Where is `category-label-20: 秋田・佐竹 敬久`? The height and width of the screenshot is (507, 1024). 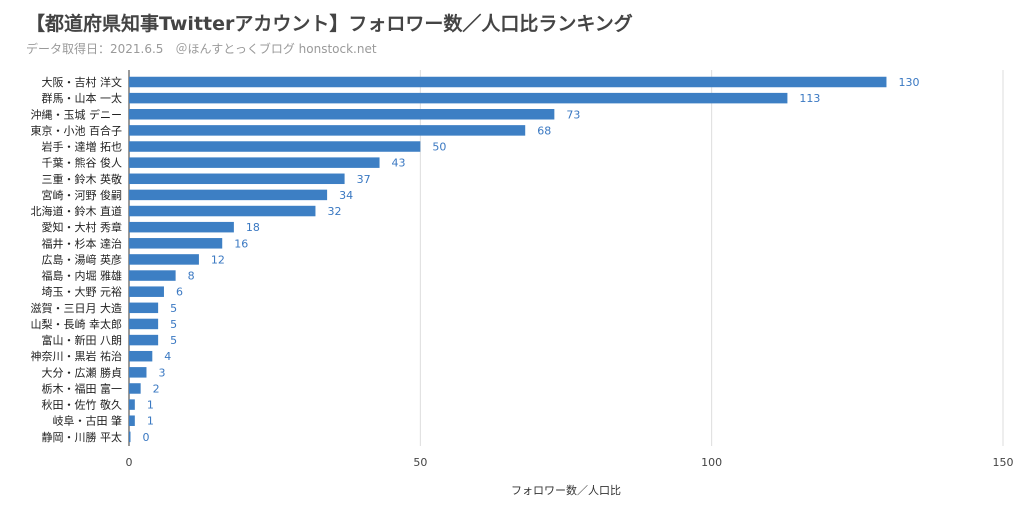 category-label-20: 秋田・佐竹 敬久 is located at coordinates (82, 405).